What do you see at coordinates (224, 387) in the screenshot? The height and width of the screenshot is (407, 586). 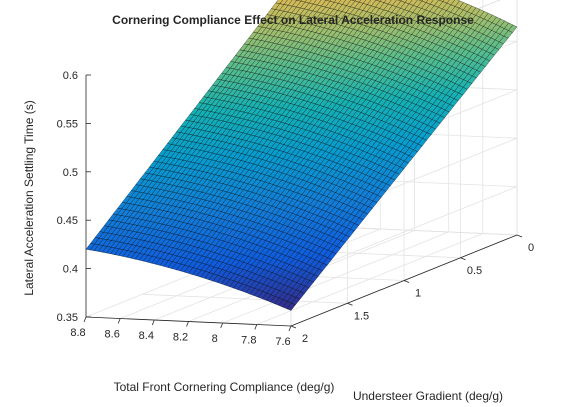 I see `x-axis-label: Total Front Cornering Compliance (deg/g)` at bounding box center [224, 387].